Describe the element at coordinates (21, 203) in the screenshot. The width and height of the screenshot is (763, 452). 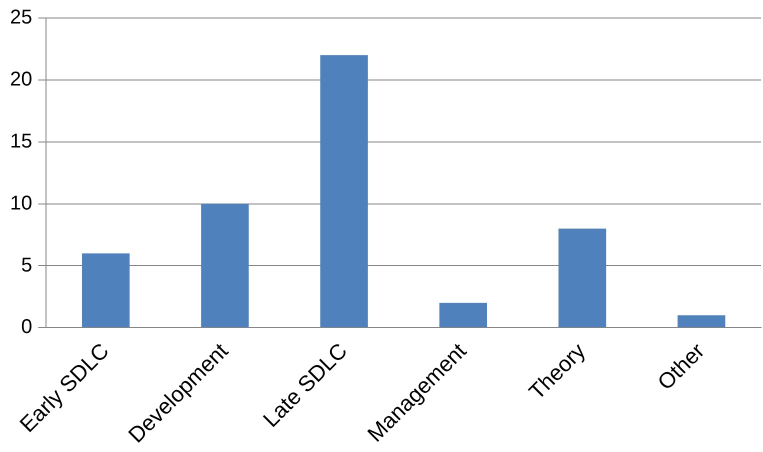
I see `y-tick-label: 10` at that location.